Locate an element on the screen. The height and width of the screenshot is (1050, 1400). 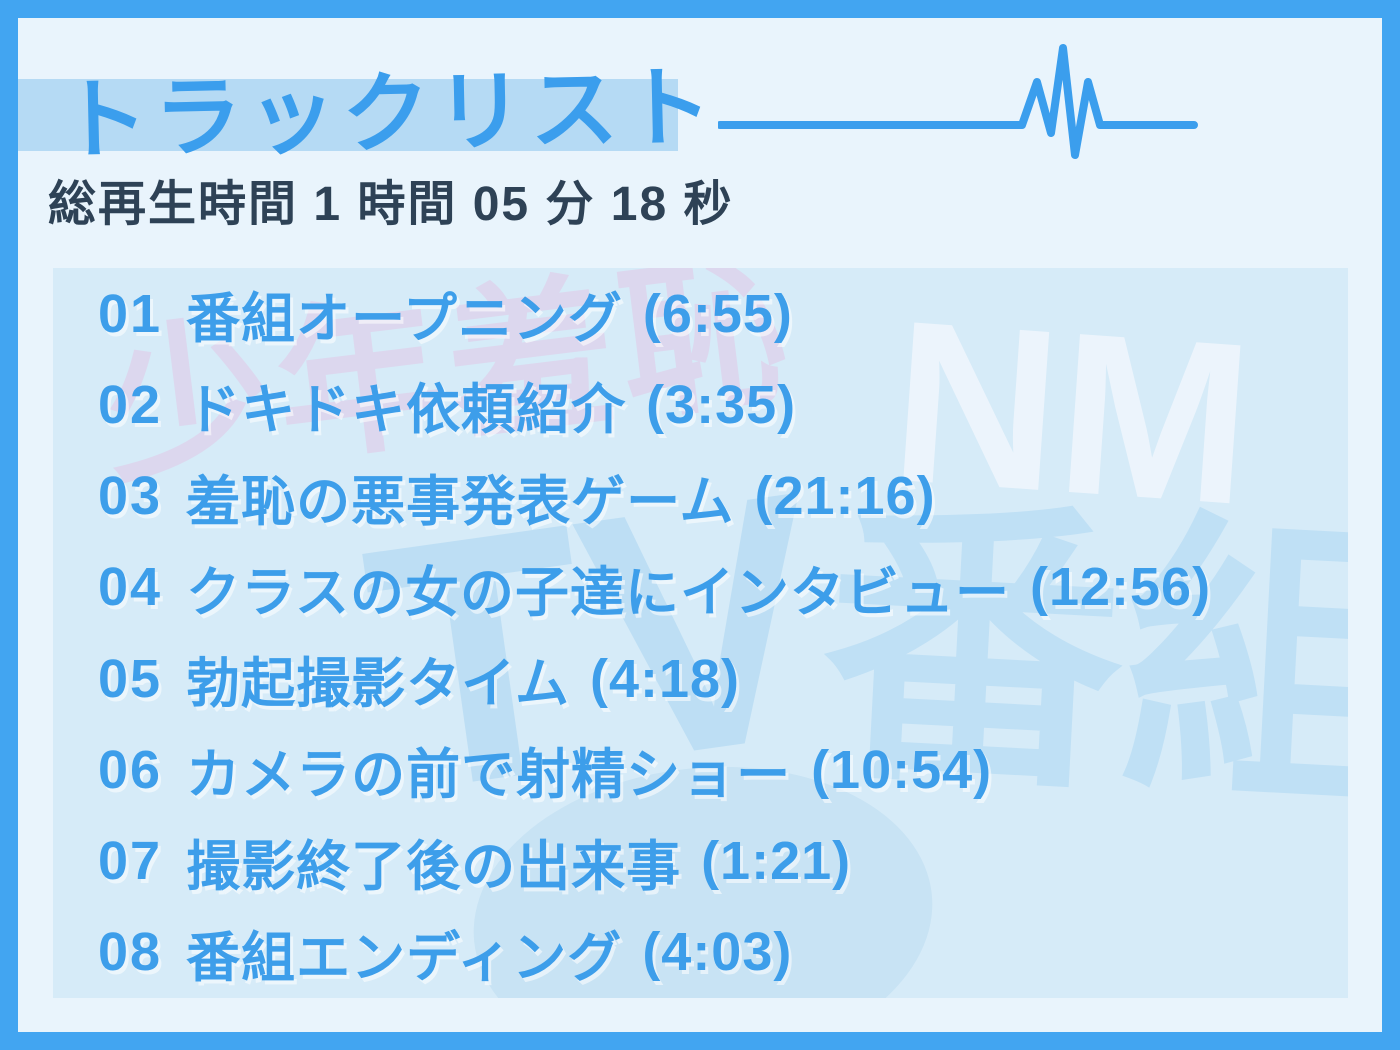
track-number: 08 is located at coordinates (130, 952).